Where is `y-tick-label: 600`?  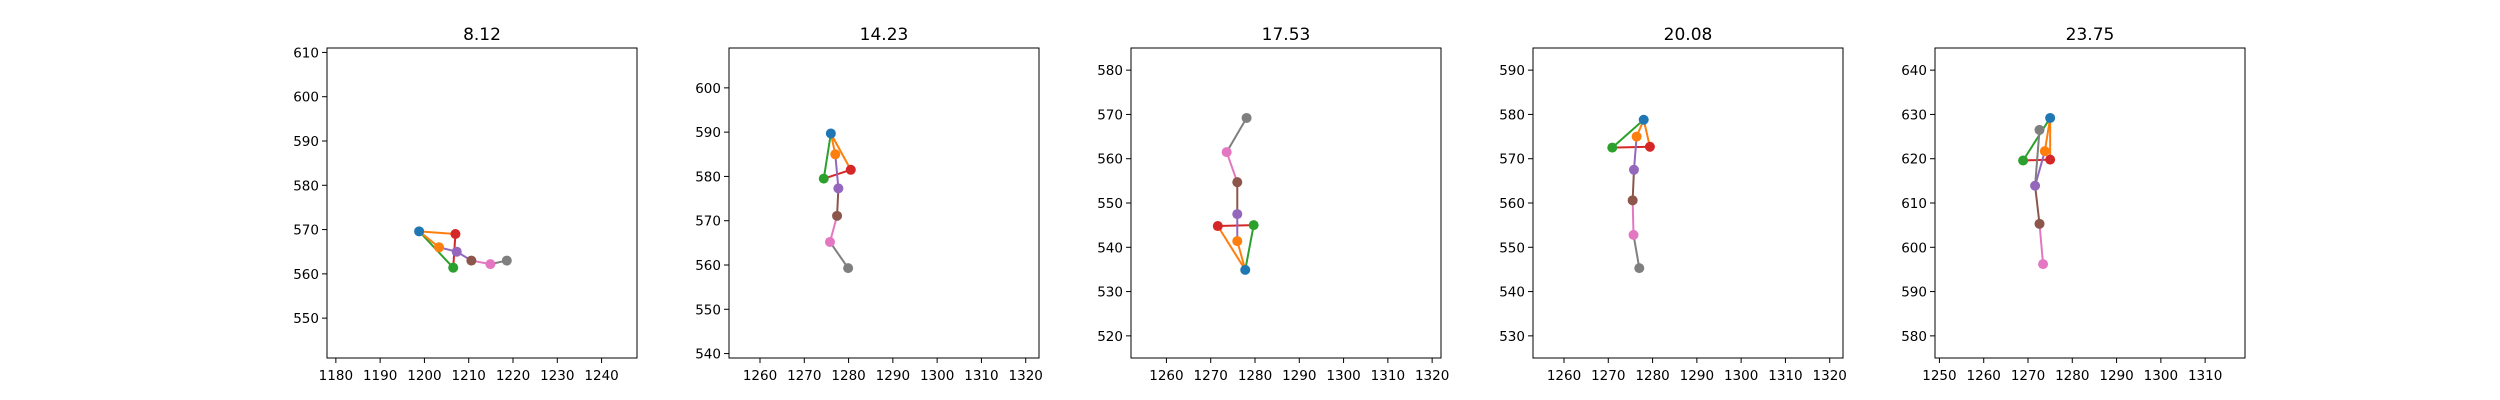
y-tick-label: 600 is located at coordinates (1914, 248).